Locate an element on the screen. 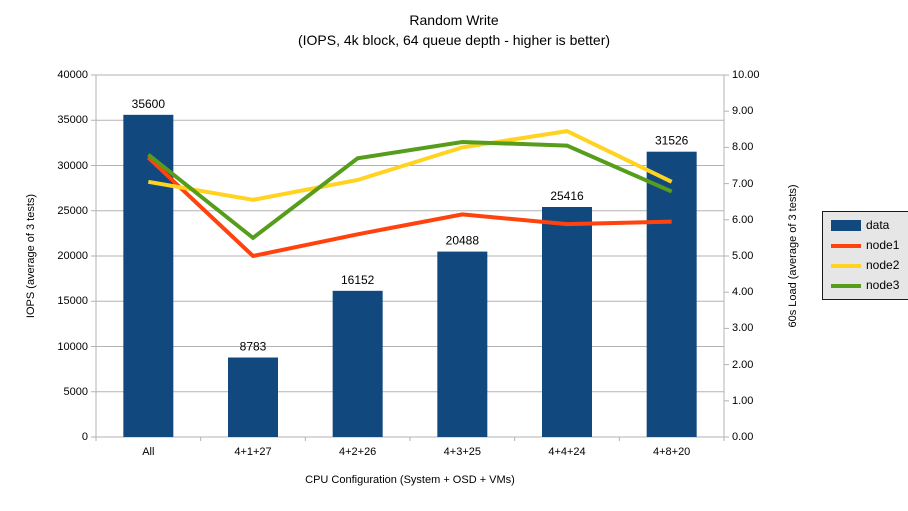 Image resolution: width=908 pixels, height=511 pixels. right-tick-8.00: 8.00 is located at coordinates (743, 147).